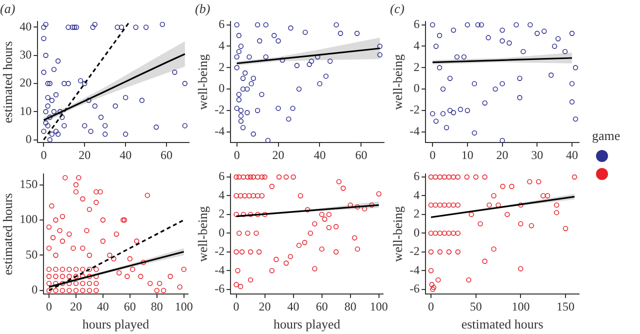  I want to click on chart-title: (b), so click(202, 8).